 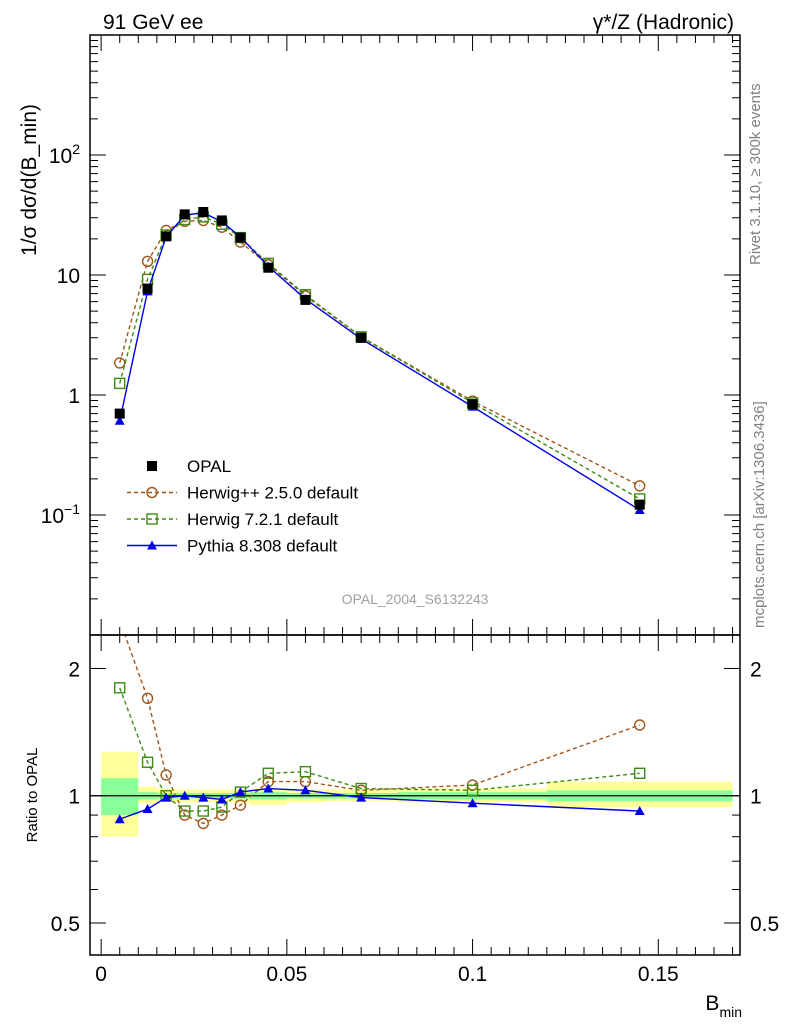 I want to click on main-ytick-label-base: 1, so click(x=74, y=396).